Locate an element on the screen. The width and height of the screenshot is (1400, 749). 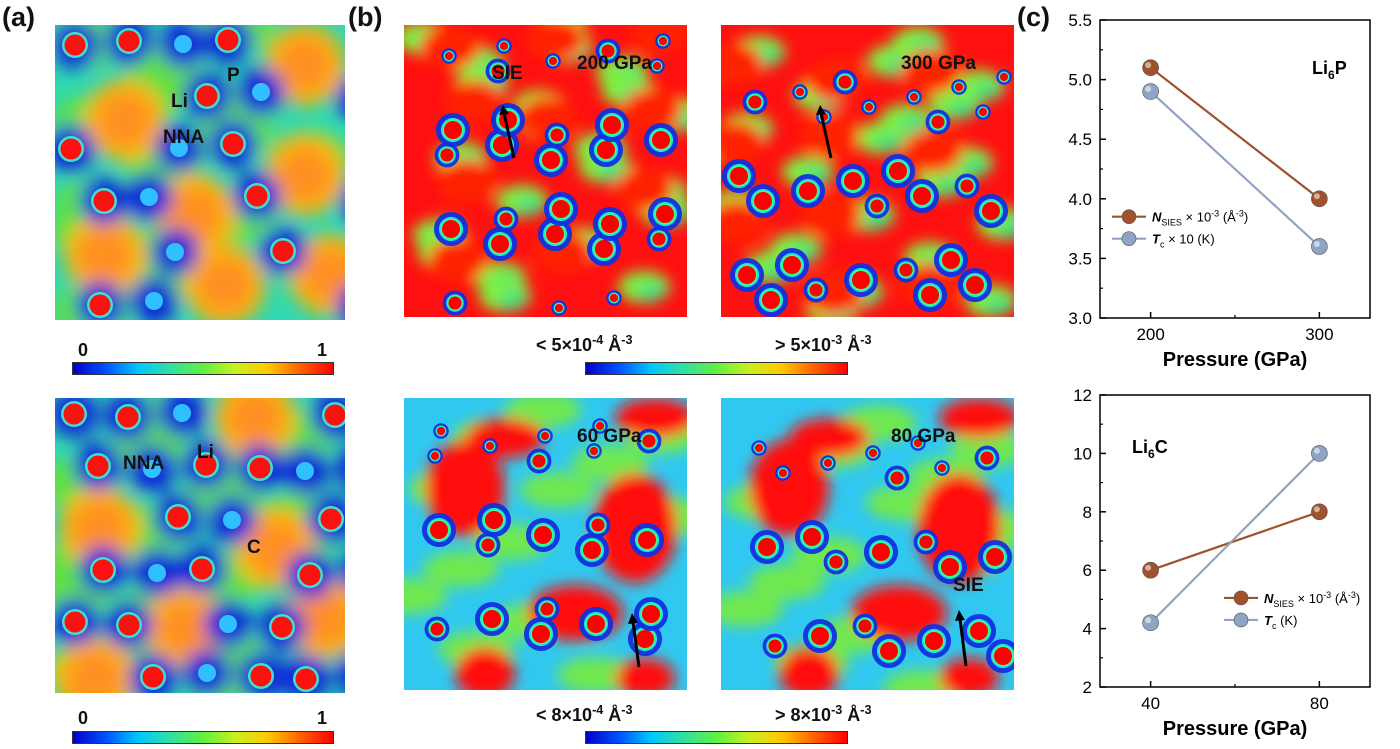
y-tick-label: 6 is located at coordinates (1087, 570).